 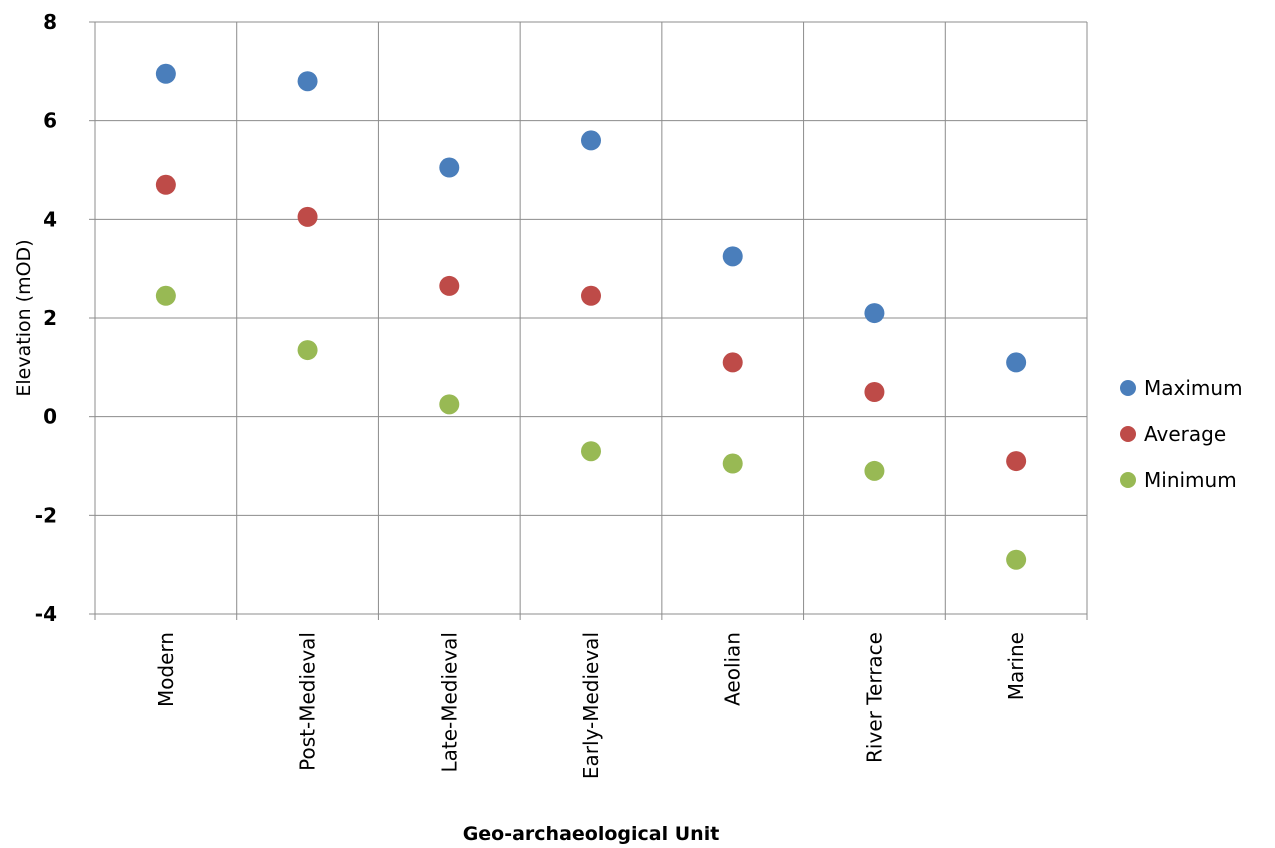 I want to click on y-tick-label: 0, so click(x=50, y=417).